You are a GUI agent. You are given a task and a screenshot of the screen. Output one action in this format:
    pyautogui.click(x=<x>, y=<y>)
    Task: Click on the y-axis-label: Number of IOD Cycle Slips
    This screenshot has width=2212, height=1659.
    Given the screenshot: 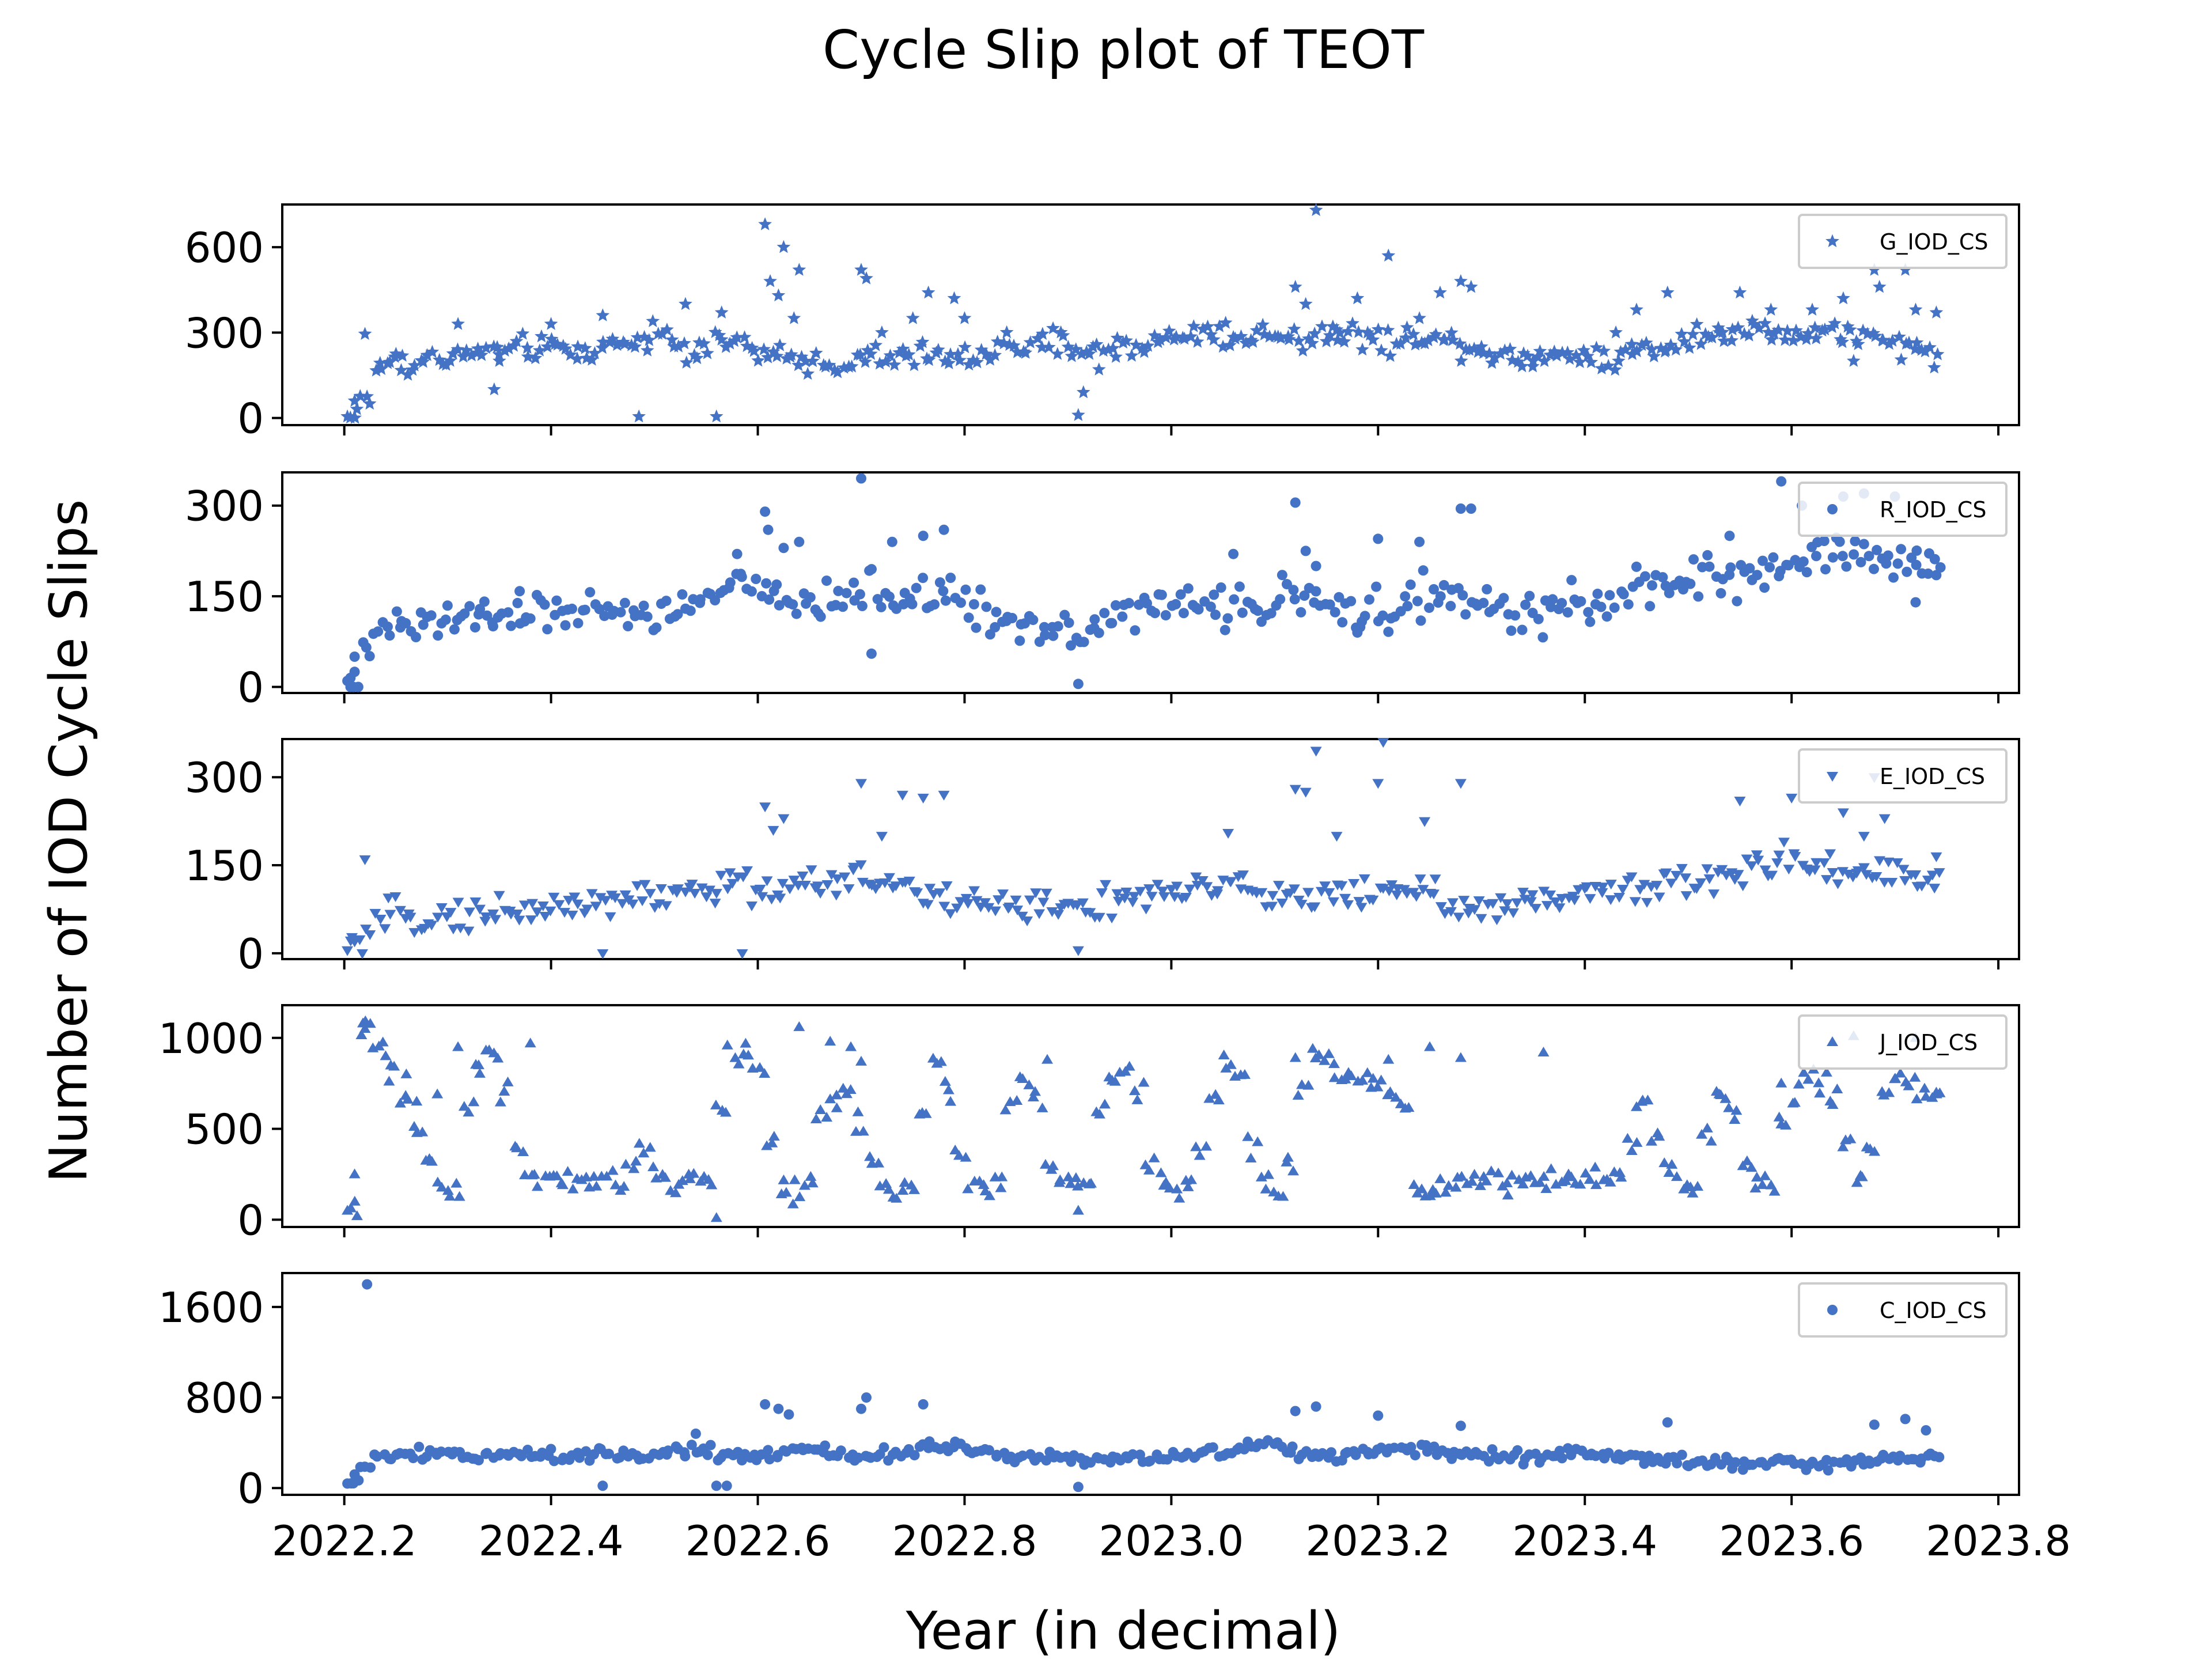 What is the action you would take?
    pyautogui.click(x=69, y=841)
    